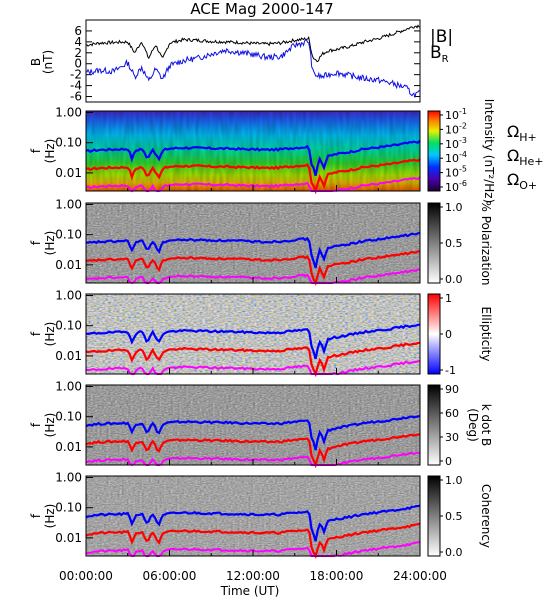 The image size is (550, 600). Describe the element at coordinates (68, 265) in the screenshot. I see `polarization-ytick-label: 0.01` at that location.